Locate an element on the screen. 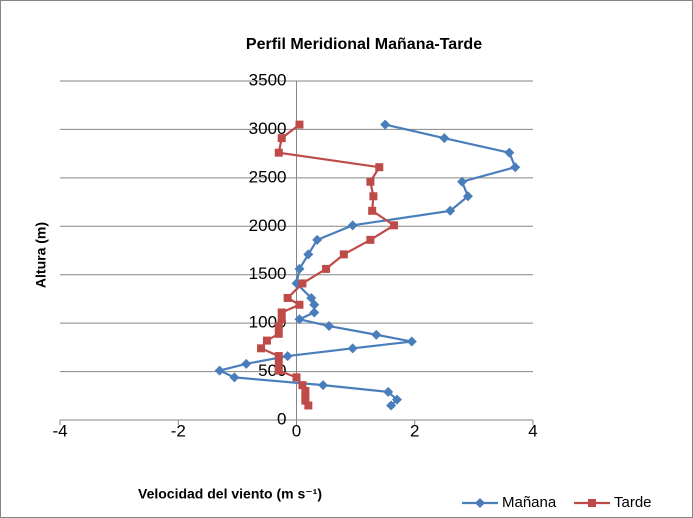 This screenshot has height=518, width=693. x-axis-label: Velocidad del viento (m s⁻¹) is located at coordinates (230, 494).